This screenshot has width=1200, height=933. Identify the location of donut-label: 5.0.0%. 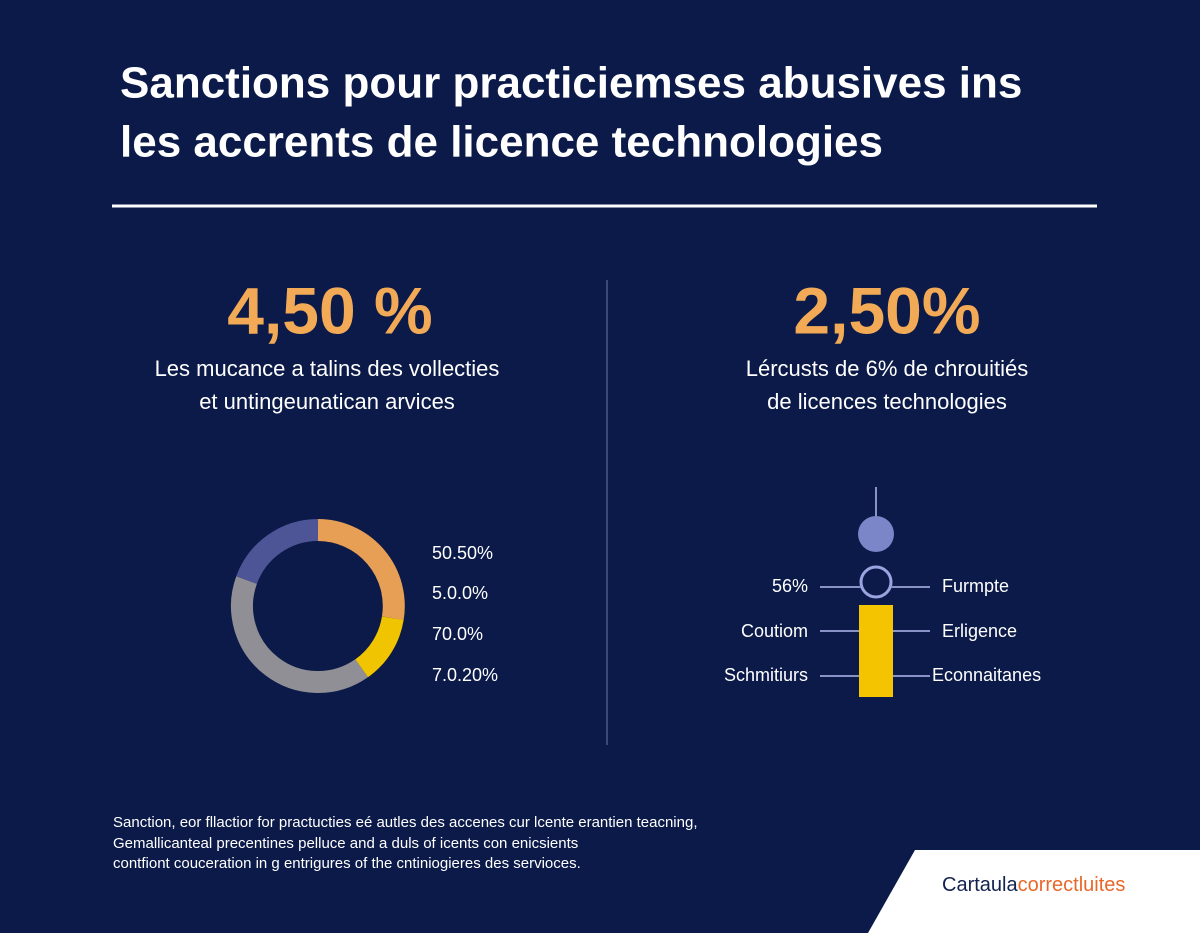
(460, 593).